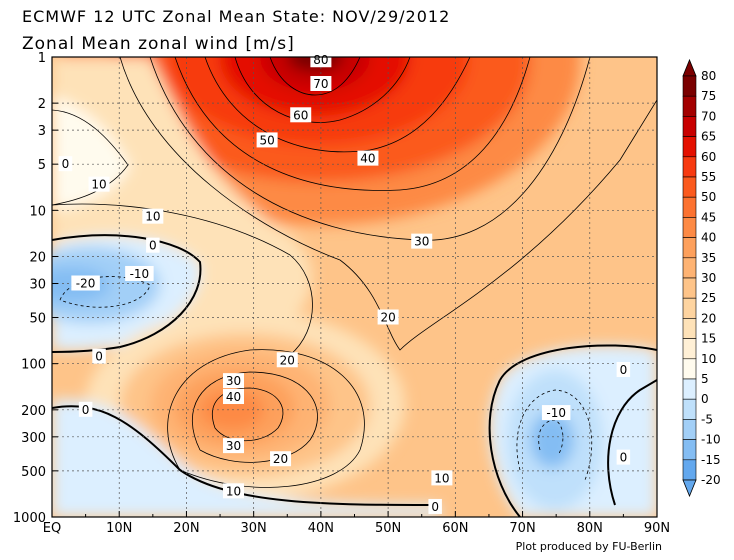 This screenshot has width=734, height=560. Describe the element at coordinates (42, 131) in the screenshot. I see `y-tick-label: 3` at that location.